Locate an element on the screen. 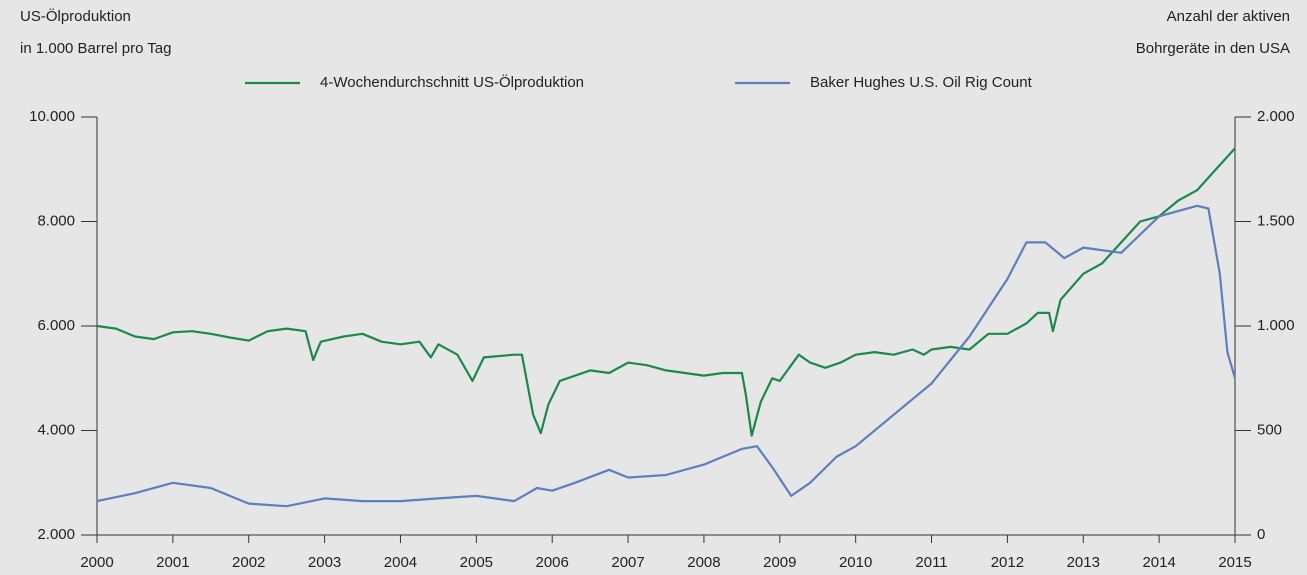  x-tick-label: 2015 is located at coordinates (1234, 562).